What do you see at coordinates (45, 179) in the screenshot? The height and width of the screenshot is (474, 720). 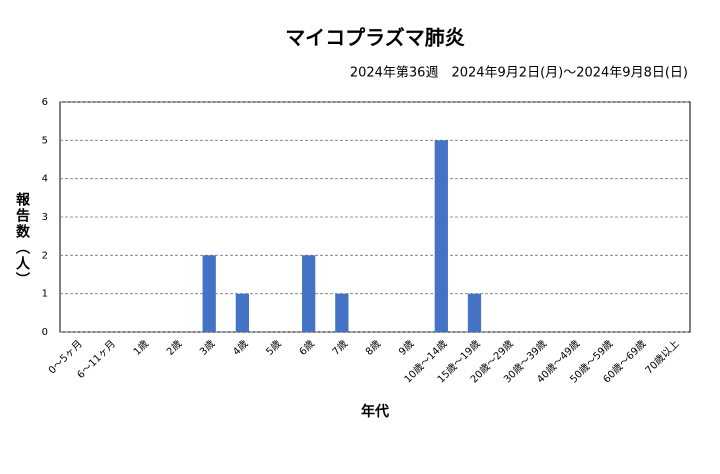 I see `y-tick-label: 4` at bounding box center [45, 179].